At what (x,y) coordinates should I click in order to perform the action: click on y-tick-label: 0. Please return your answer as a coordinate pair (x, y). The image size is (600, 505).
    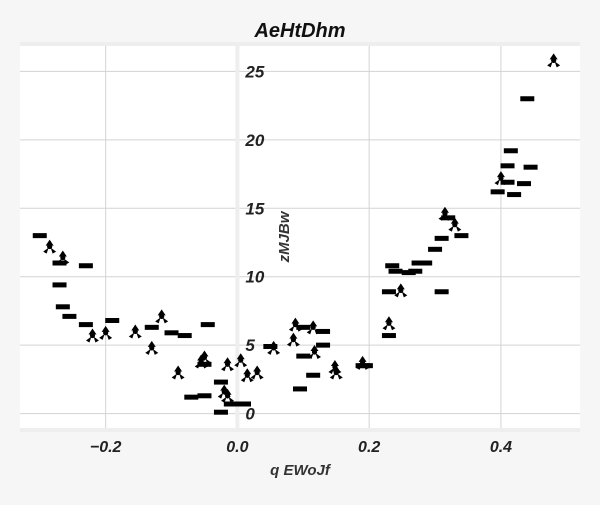
    Looking at the image, I should click on (250, 414).